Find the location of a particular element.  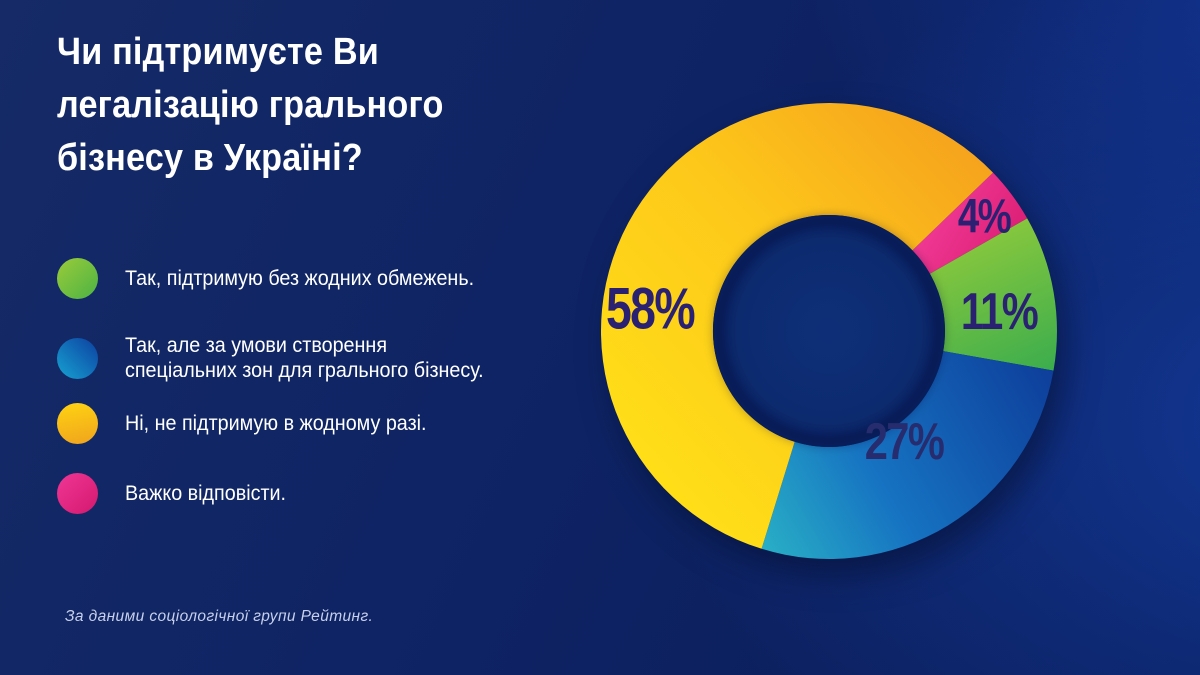

blue-dot-icon is located at coordinates (77, 358).